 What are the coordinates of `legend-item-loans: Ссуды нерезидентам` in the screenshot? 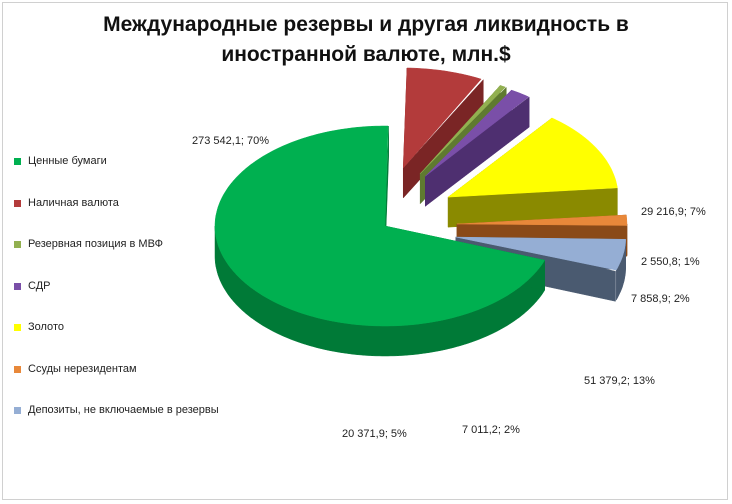 It's located at (139, 384).